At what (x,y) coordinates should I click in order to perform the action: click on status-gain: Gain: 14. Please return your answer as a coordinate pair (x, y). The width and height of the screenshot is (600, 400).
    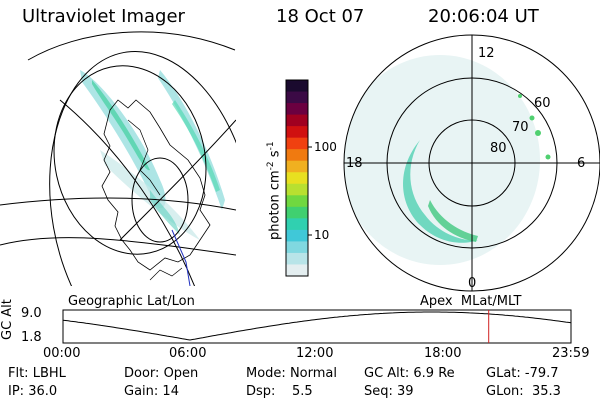
    Looking at the image, I should click on (151, 391).